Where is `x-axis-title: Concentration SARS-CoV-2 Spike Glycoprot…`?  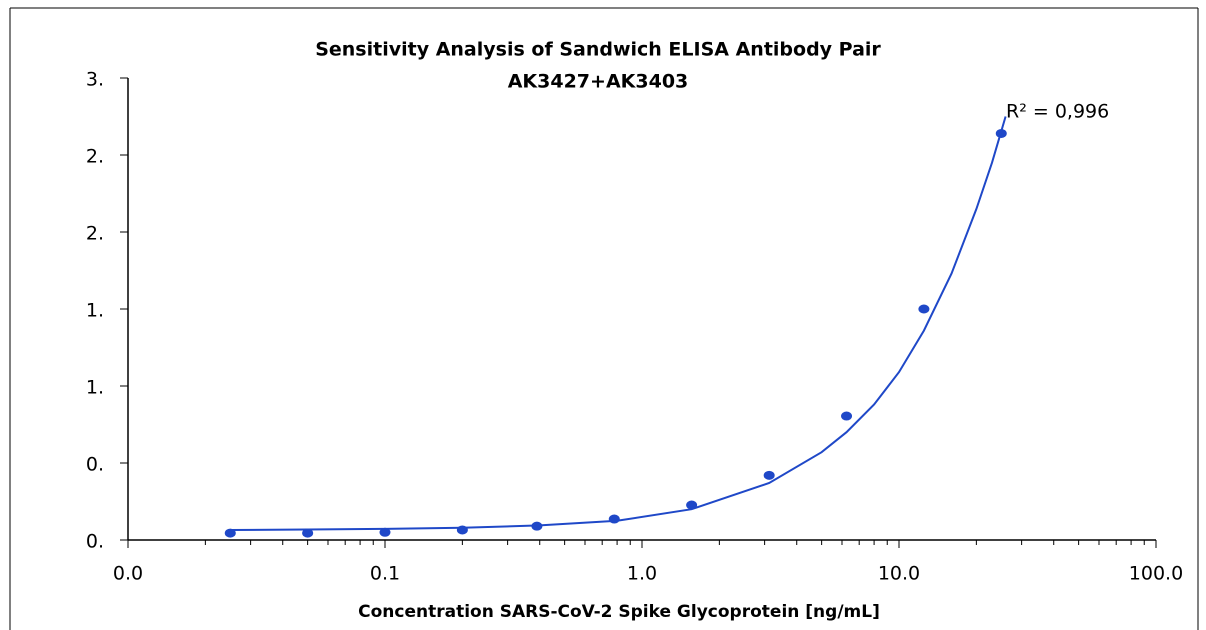 x-axis-title: Concentration SARS-CoV-2 Spike Glycoprot… is located at coordinates (619, 612).